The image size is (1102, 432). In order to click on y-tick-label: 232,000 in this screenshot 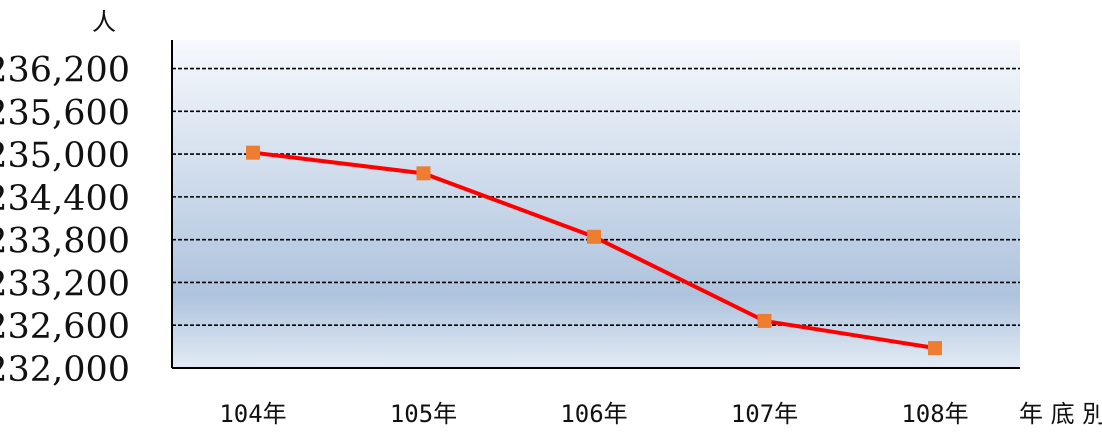, I will do `click(65, 370)`.